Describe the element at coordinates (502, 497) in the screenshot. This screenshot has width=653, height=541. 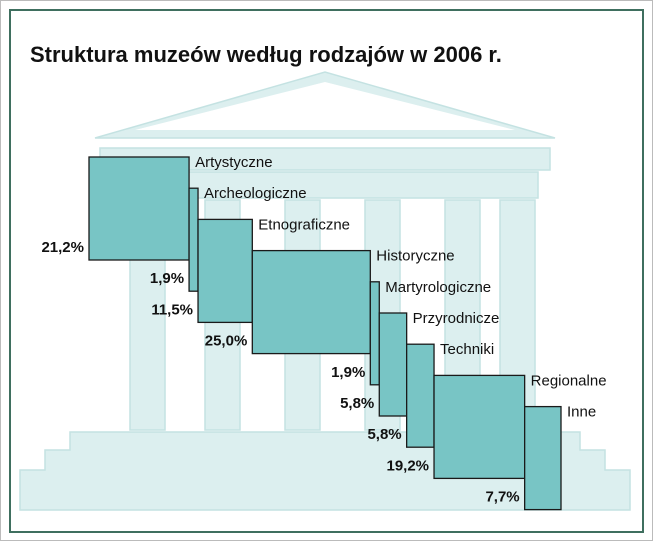
I see `value-label: 7,7%` at that location.